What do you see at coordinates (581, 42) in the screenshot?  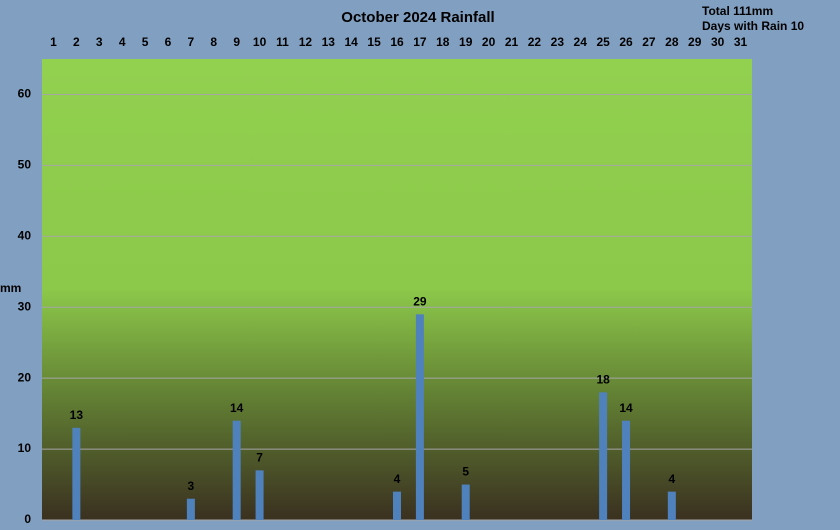 I see `x-tick-label: 24` at bounding box center [581, 42].